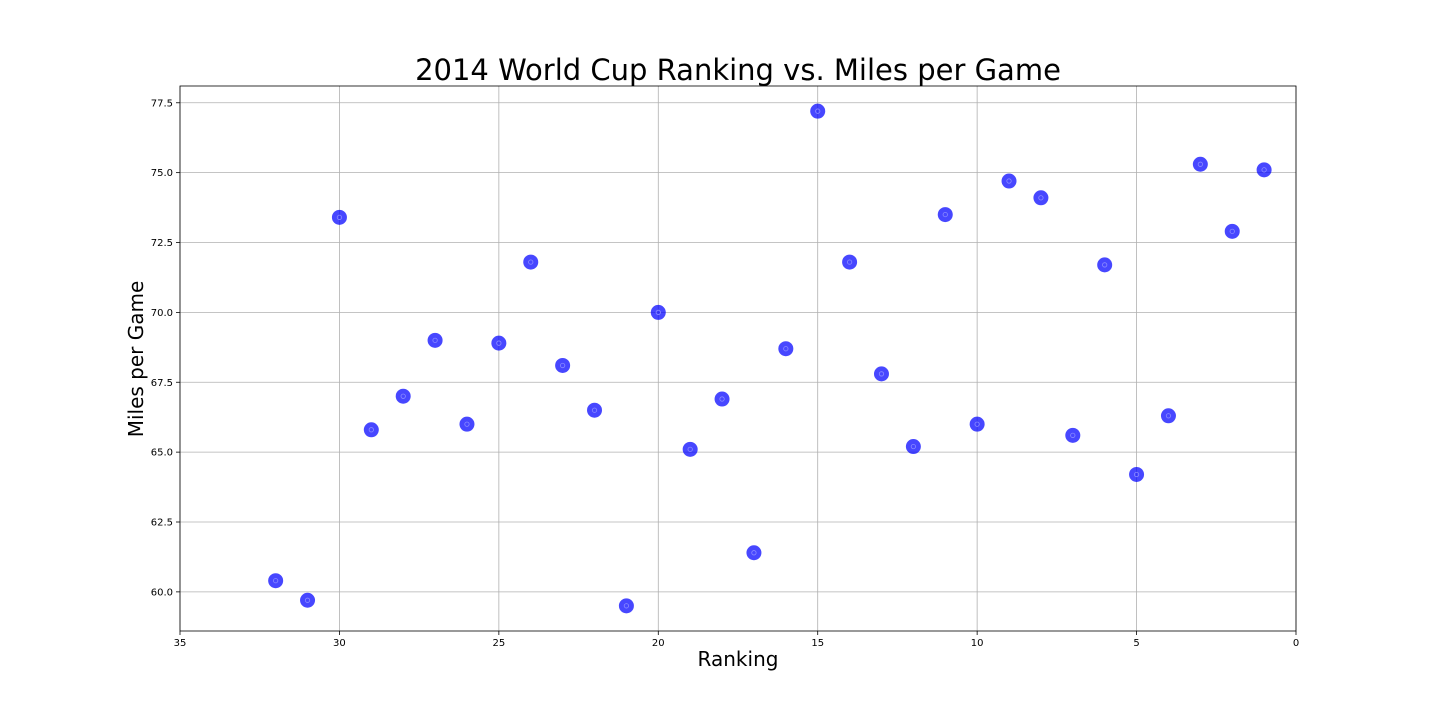 Image resolution: width=1440 pixels, height=720 pixels. I want to click on x-tick-label: 30, so click(339, 643).